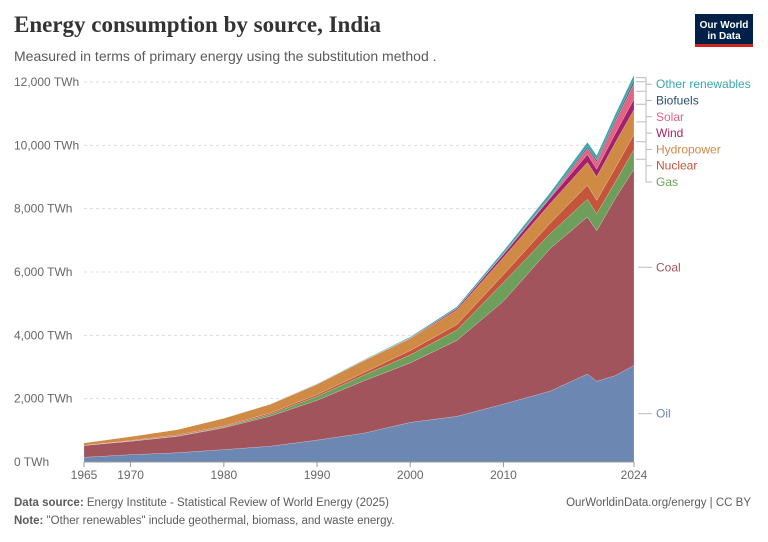  I want to click on y-tick-label: 2,000 TWh, so click(43, 399).